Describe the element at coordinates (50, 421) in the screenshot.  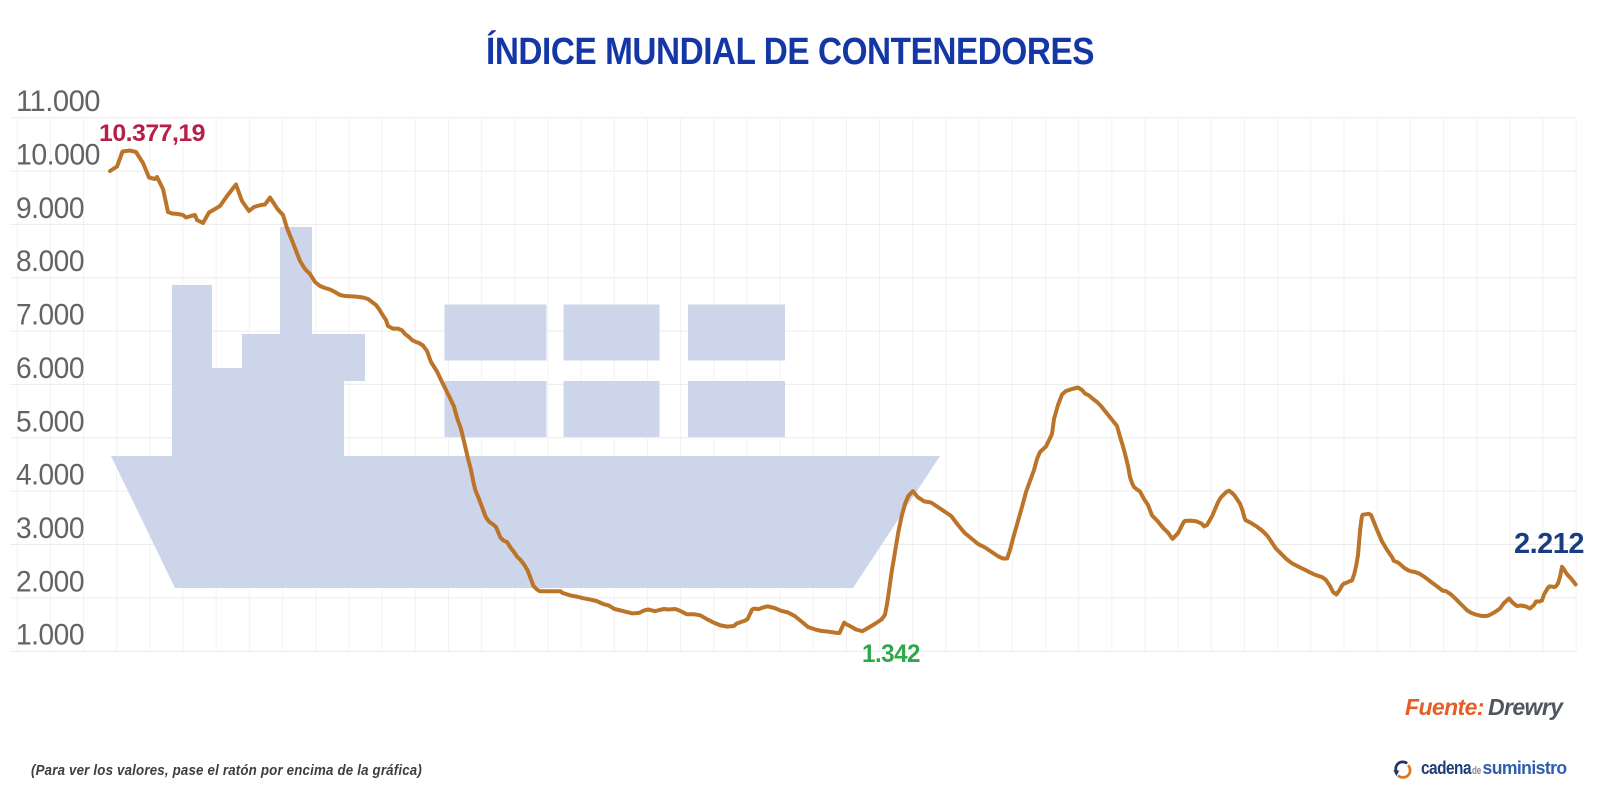
I see `svg-text: 5.000` at that location.